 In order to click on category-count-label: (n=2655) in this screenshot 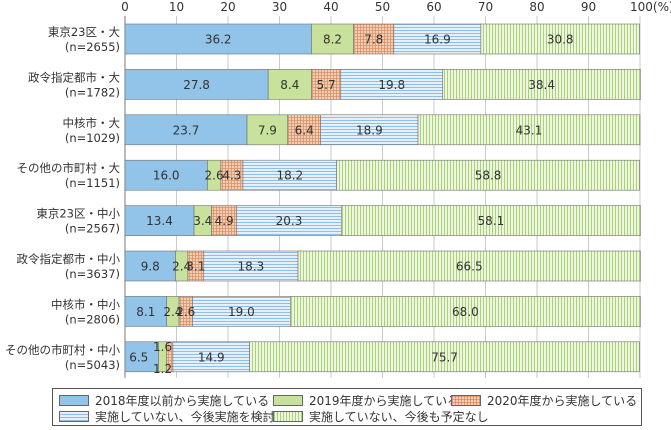, I will do `click(92, 47)`.